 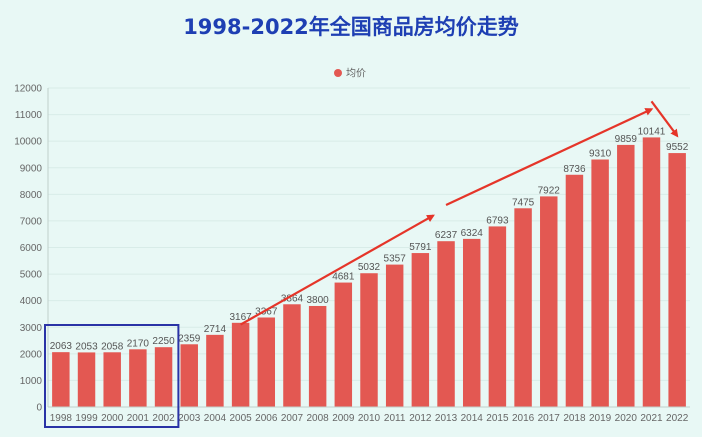 I want to click on x-tick-label: 2020, so click(x=626, y=418).